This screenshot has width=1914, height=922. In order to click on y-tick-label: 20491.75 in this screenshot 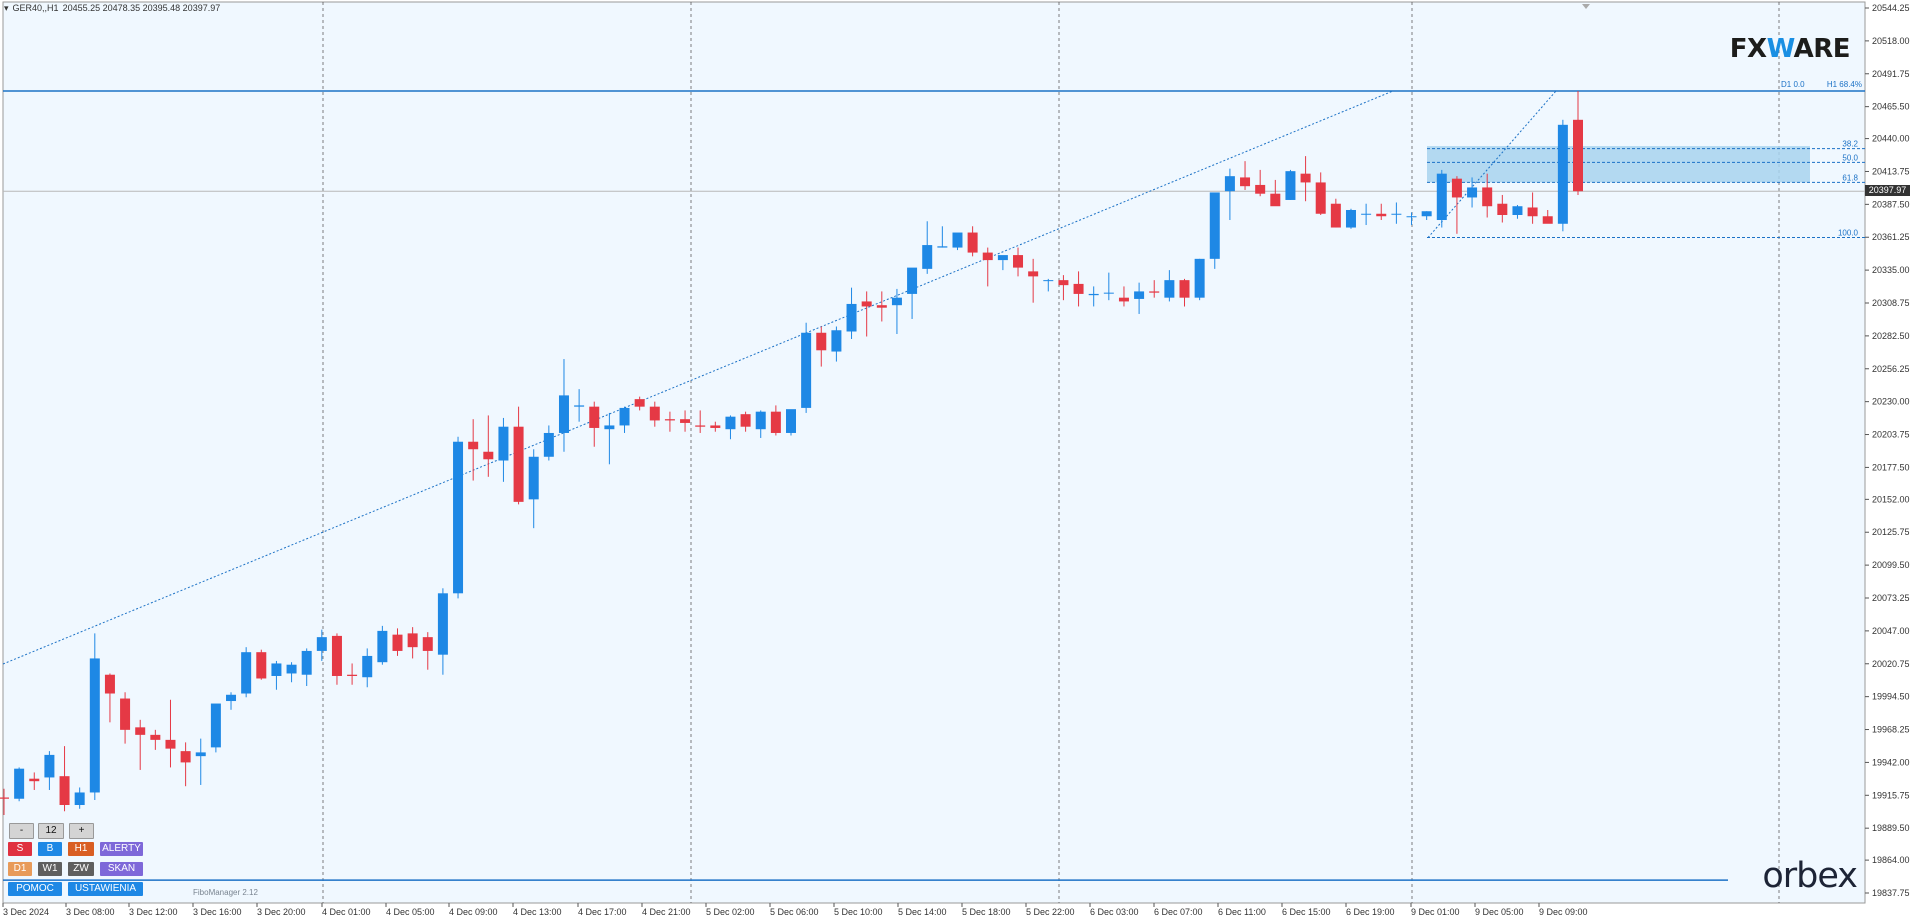, I will do `click(1891, 74)`.